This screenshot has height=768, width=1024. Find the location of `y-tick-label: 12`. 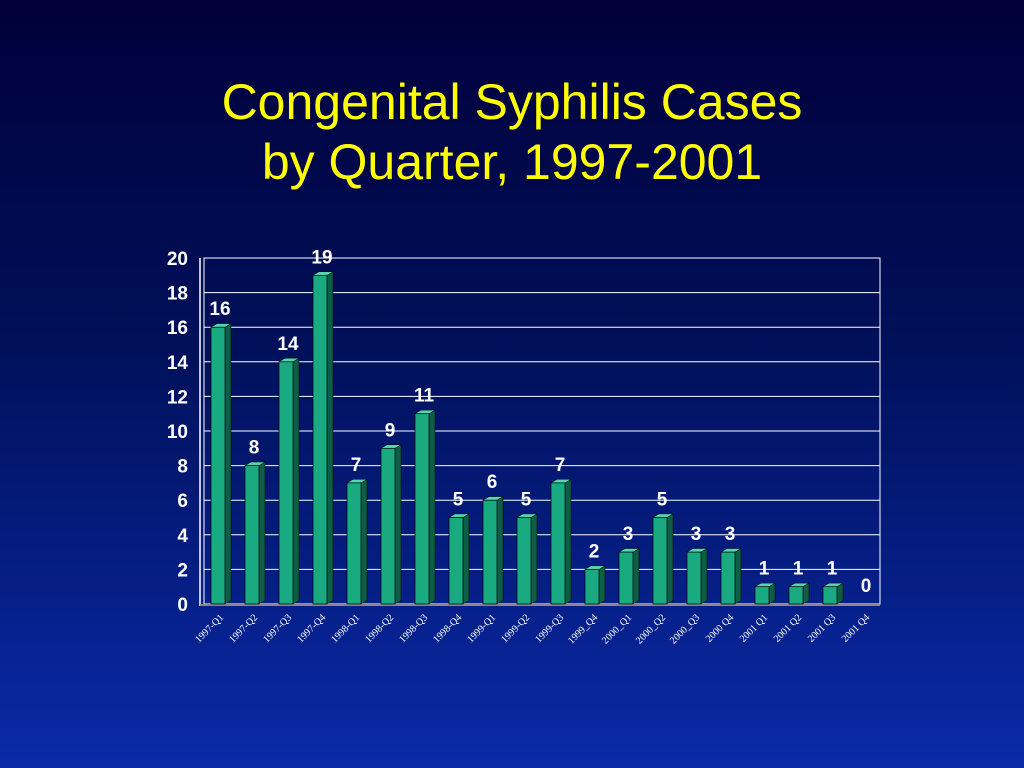

y-tick-label: 12 is located at coordinates (177, 397).